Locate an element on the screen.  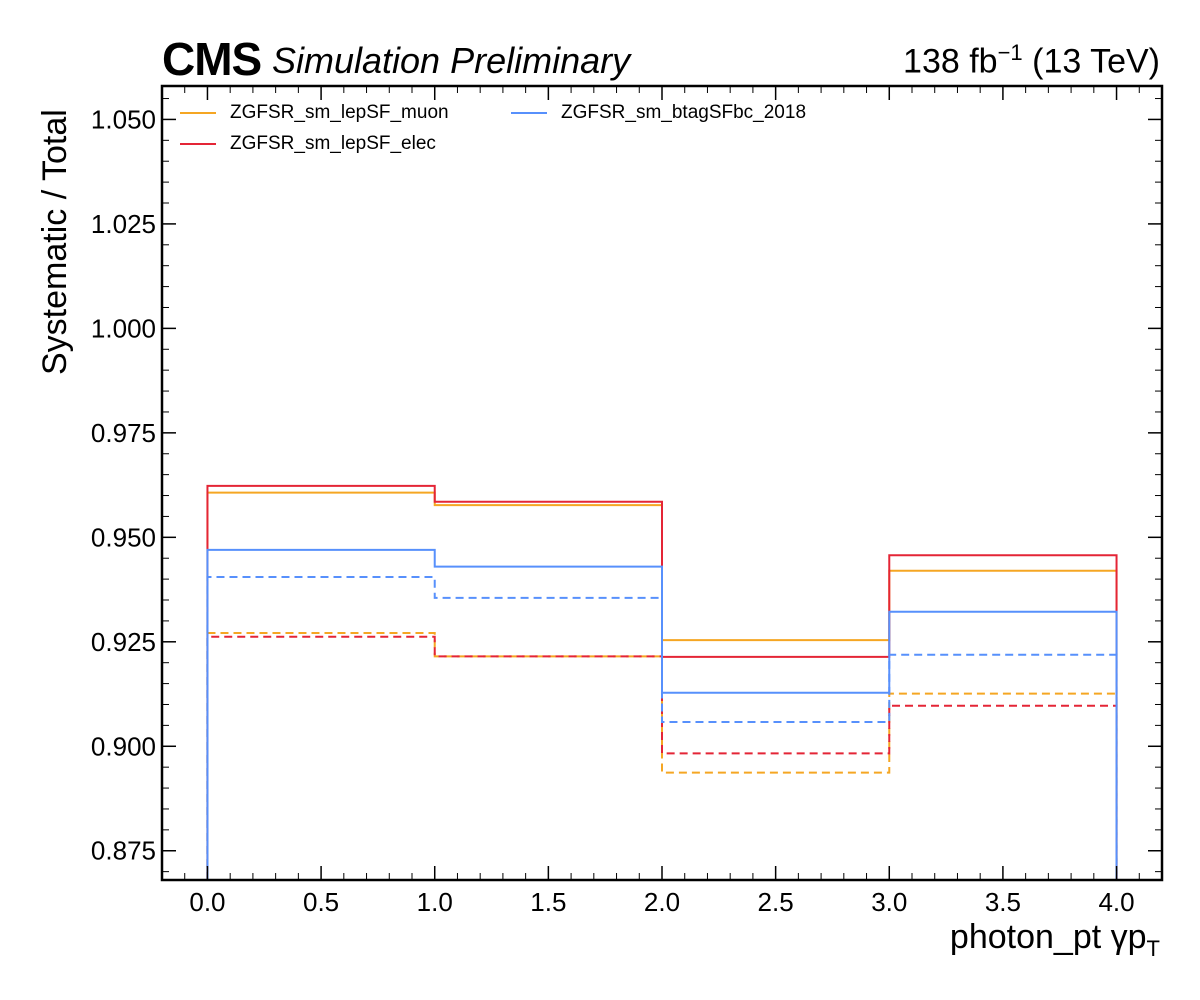
y-tick-label-7: 1.050 is located at coordinates (123, 119).